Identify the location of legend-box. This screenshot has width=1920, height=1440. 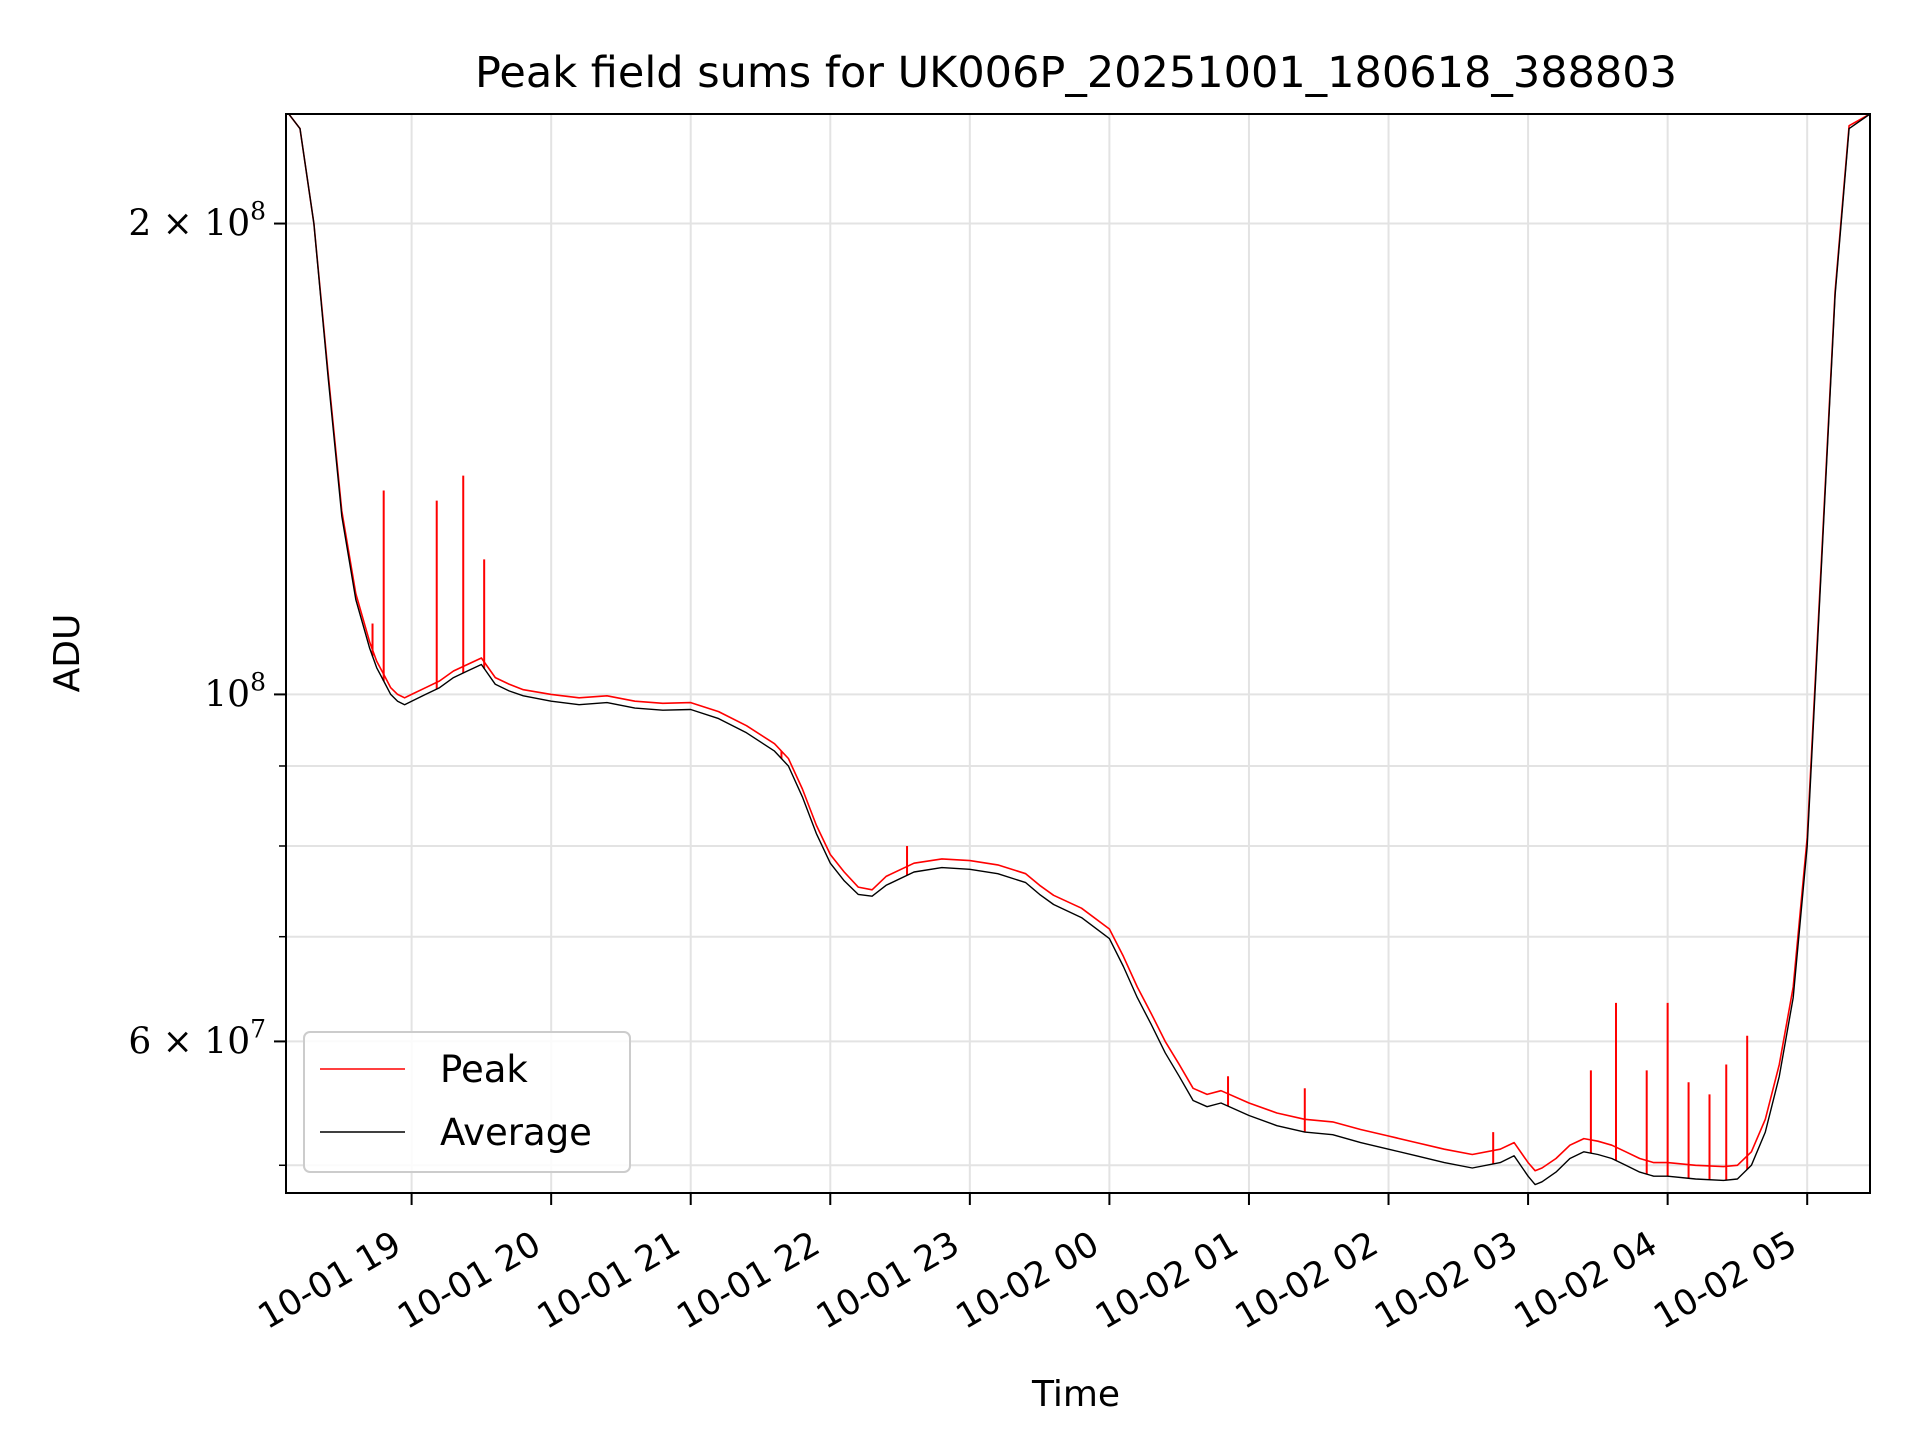
(467, 1102).